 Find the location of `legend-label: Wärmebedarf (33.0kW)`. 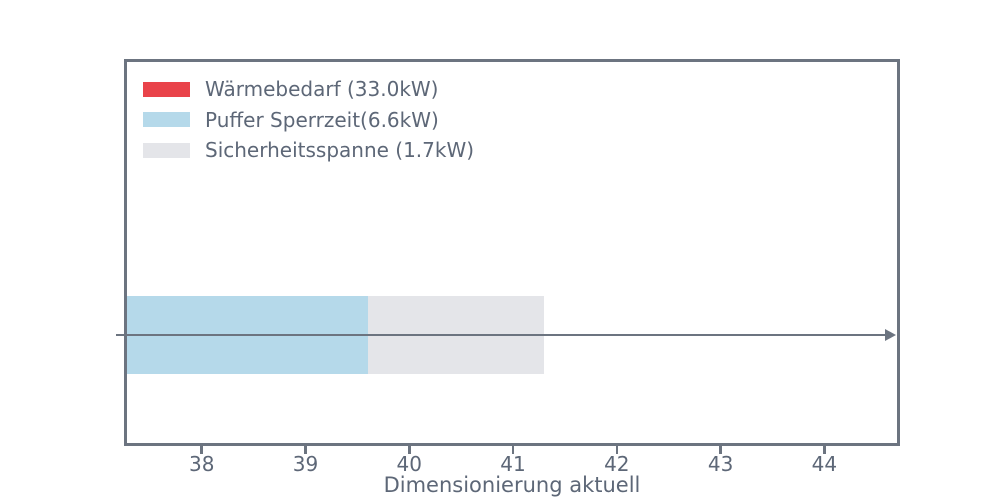

legend-label: Wärmebedarf (33.0kW) is located at coordinates (322, 89).